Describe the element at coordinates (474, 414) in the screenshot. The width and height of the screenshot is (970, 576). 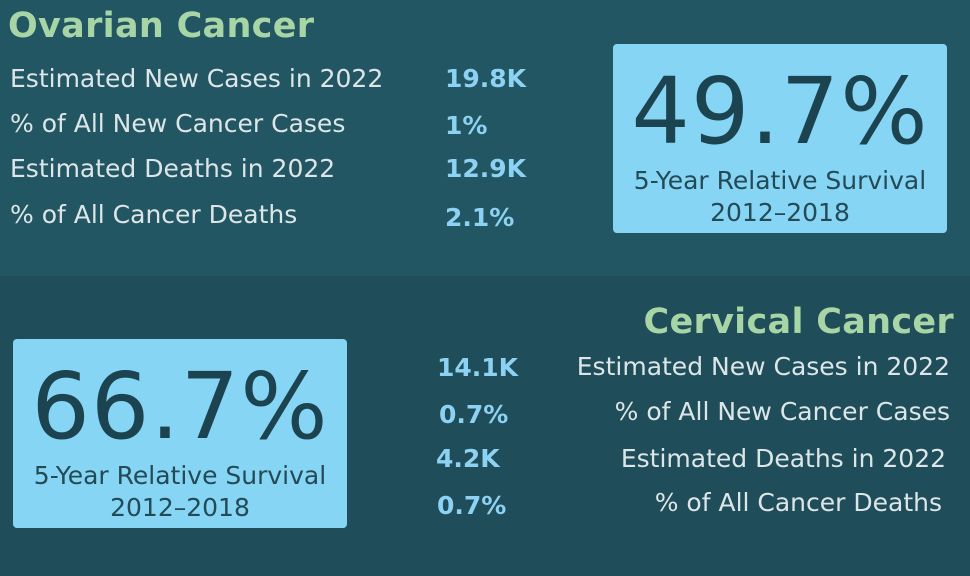
I see `cervical-pct-new-value: 0.7%` at that location.